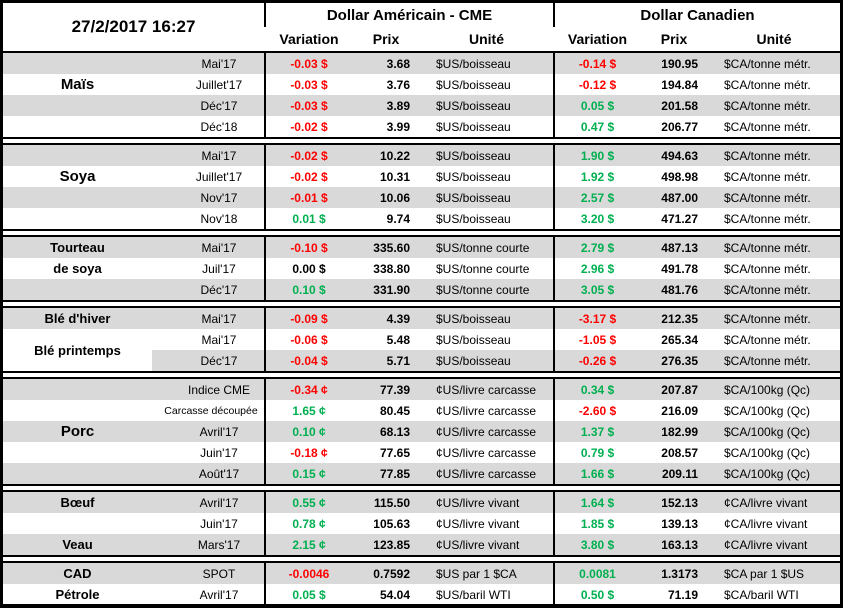  What do you see at coordinates (211, 410) in the screenshot?
I see `contract-month: Carcasse découpée` at bounding box center [211, 410].